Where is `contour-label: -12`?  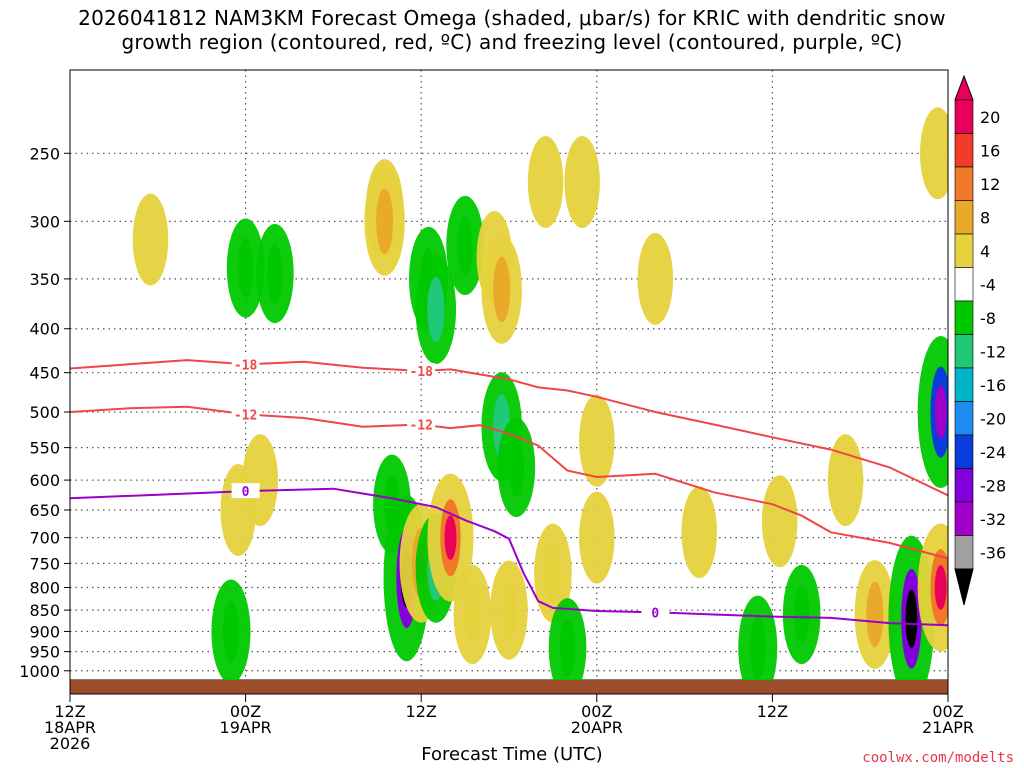 contour-label: -12 is located at coordinates (420, 426).